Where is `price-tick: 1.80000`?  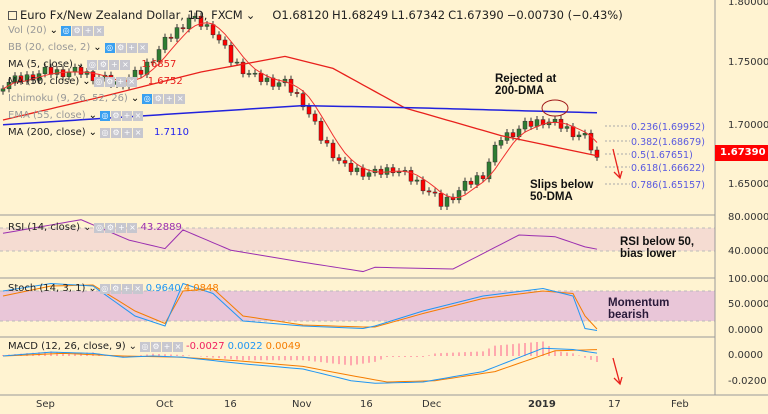
price-tick: 1.80000 is located at coordinates (748, 4).